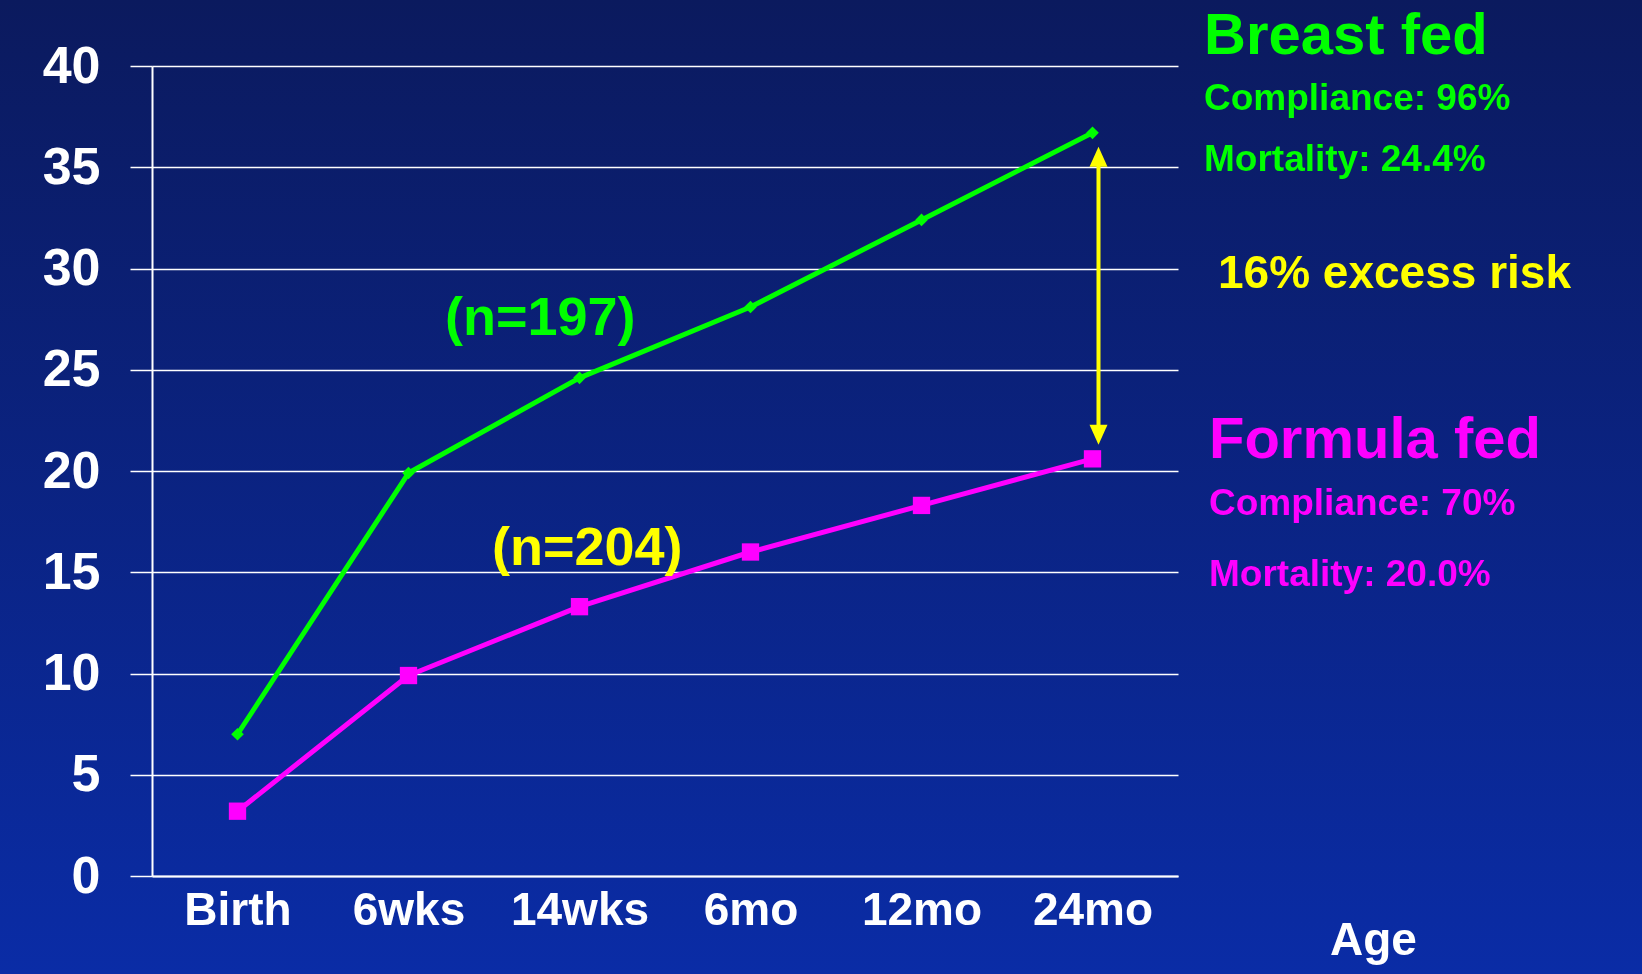 Image resolution: width=1642 pixels, height=974 pixels. I want to click on y-tick-label: 40, so click(71, 64).